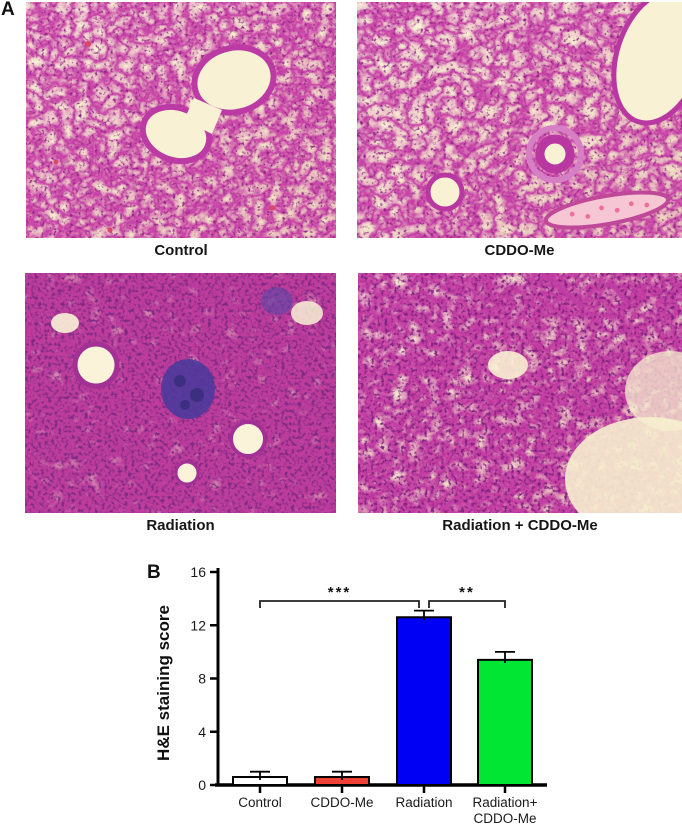  I want to click on y-tick-label: 0, so click(202, 785).